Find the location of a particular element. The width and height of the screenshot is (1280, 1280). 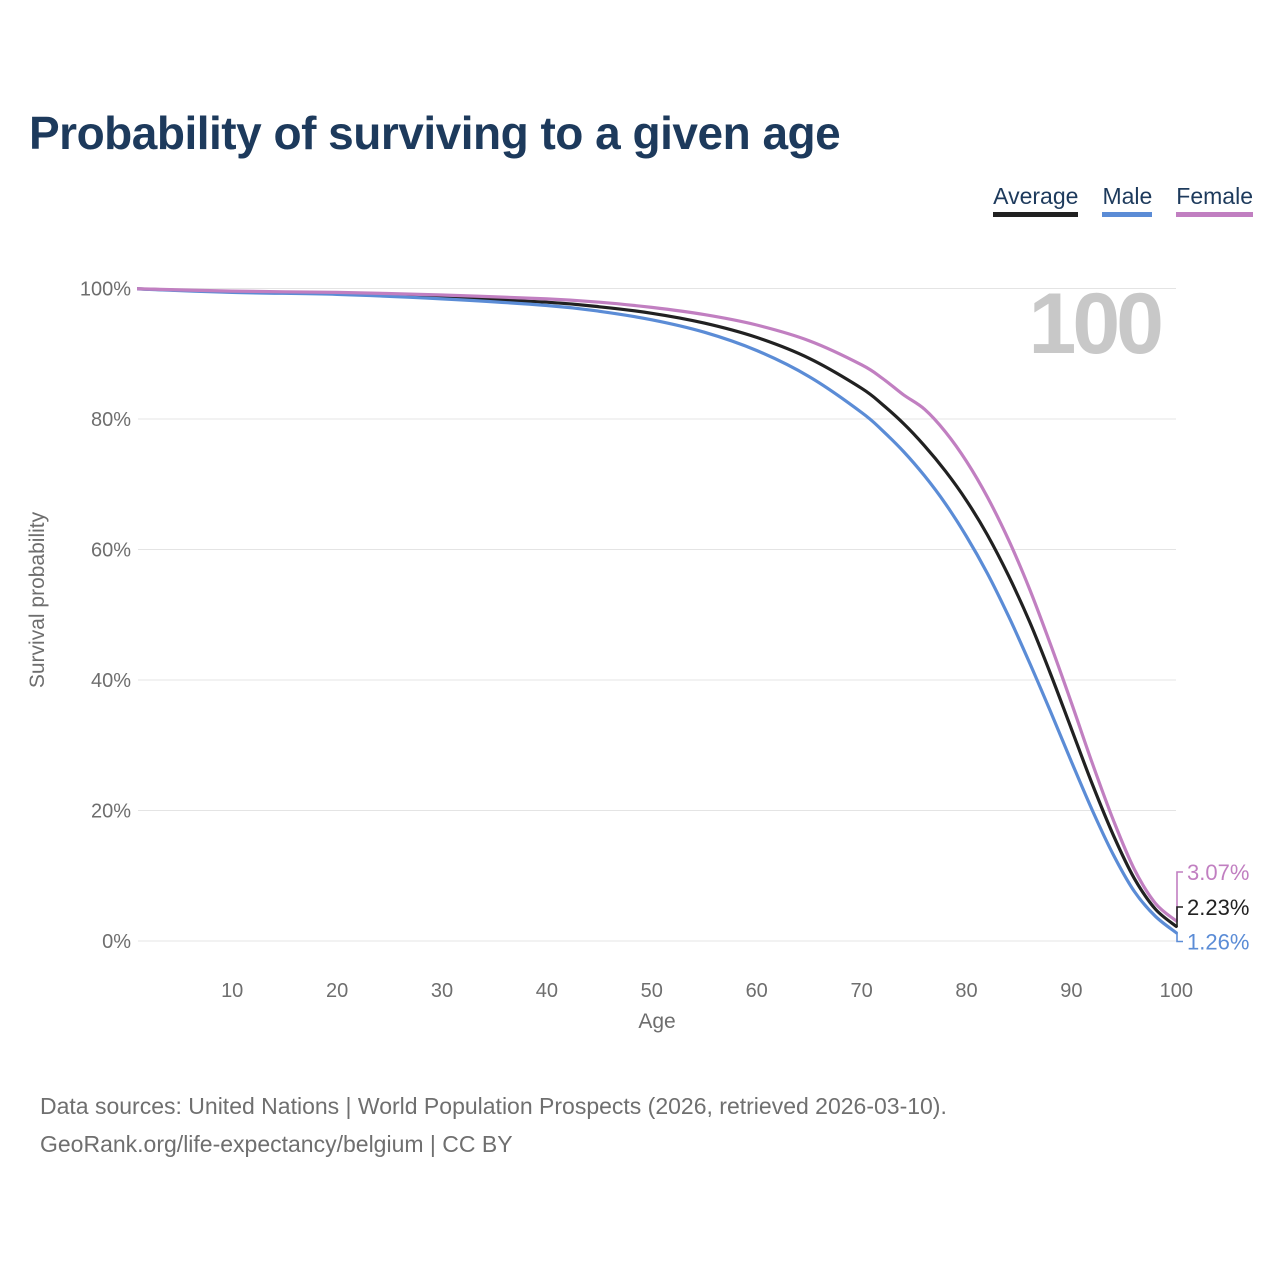

y-tick-label-60: 60% is located at coordinates (111, 551).